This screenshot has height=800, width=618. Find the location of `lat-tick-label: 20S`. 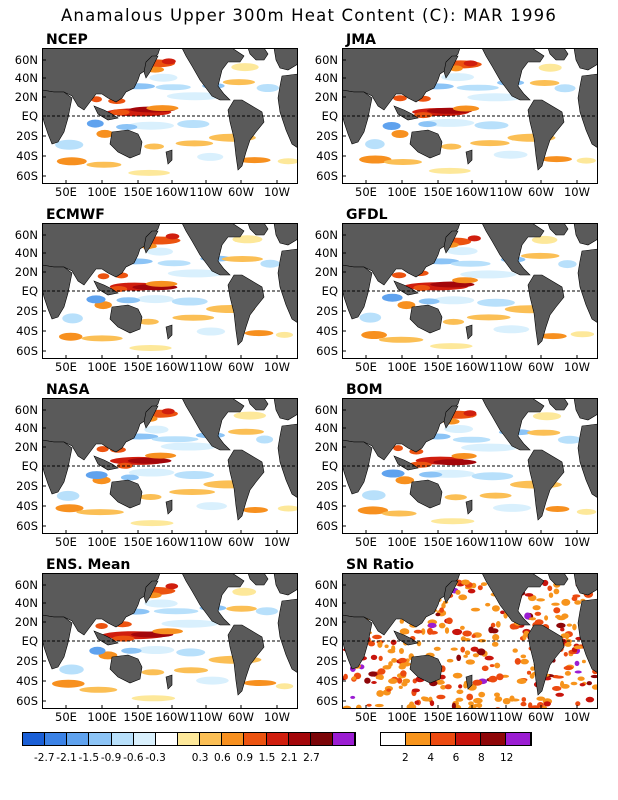

lat-tick-label: 20S is located at coordinates (27, 311).